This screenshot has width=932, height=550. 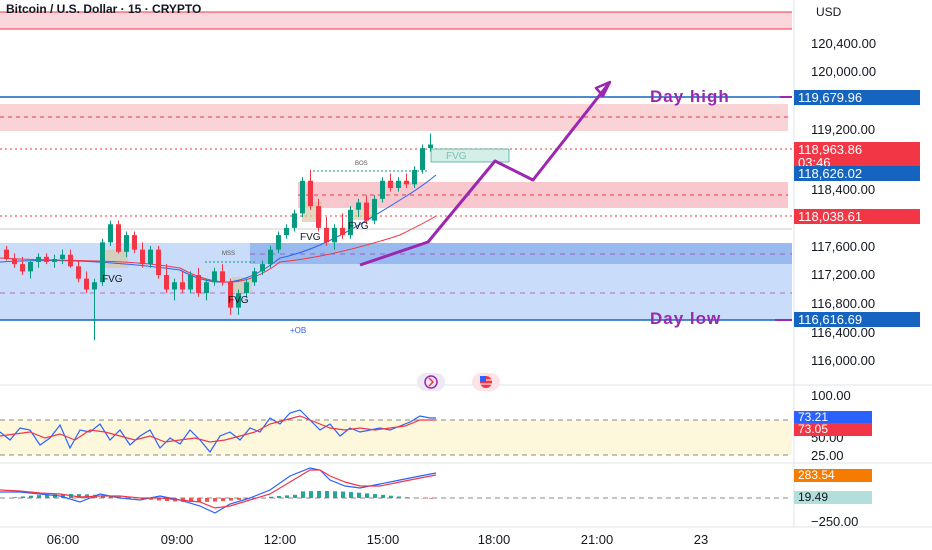 I want to click on rsi-tick: 100.00, so click(x=831, y=395).